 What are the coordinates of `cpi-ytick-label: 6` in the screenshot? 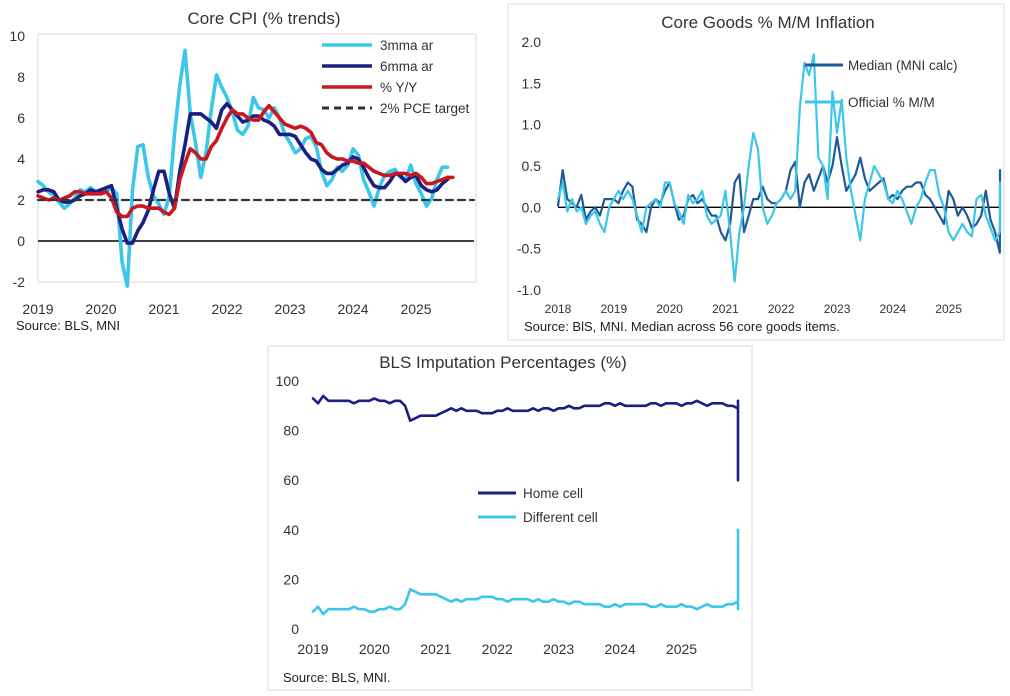 It's located at (21, 118).